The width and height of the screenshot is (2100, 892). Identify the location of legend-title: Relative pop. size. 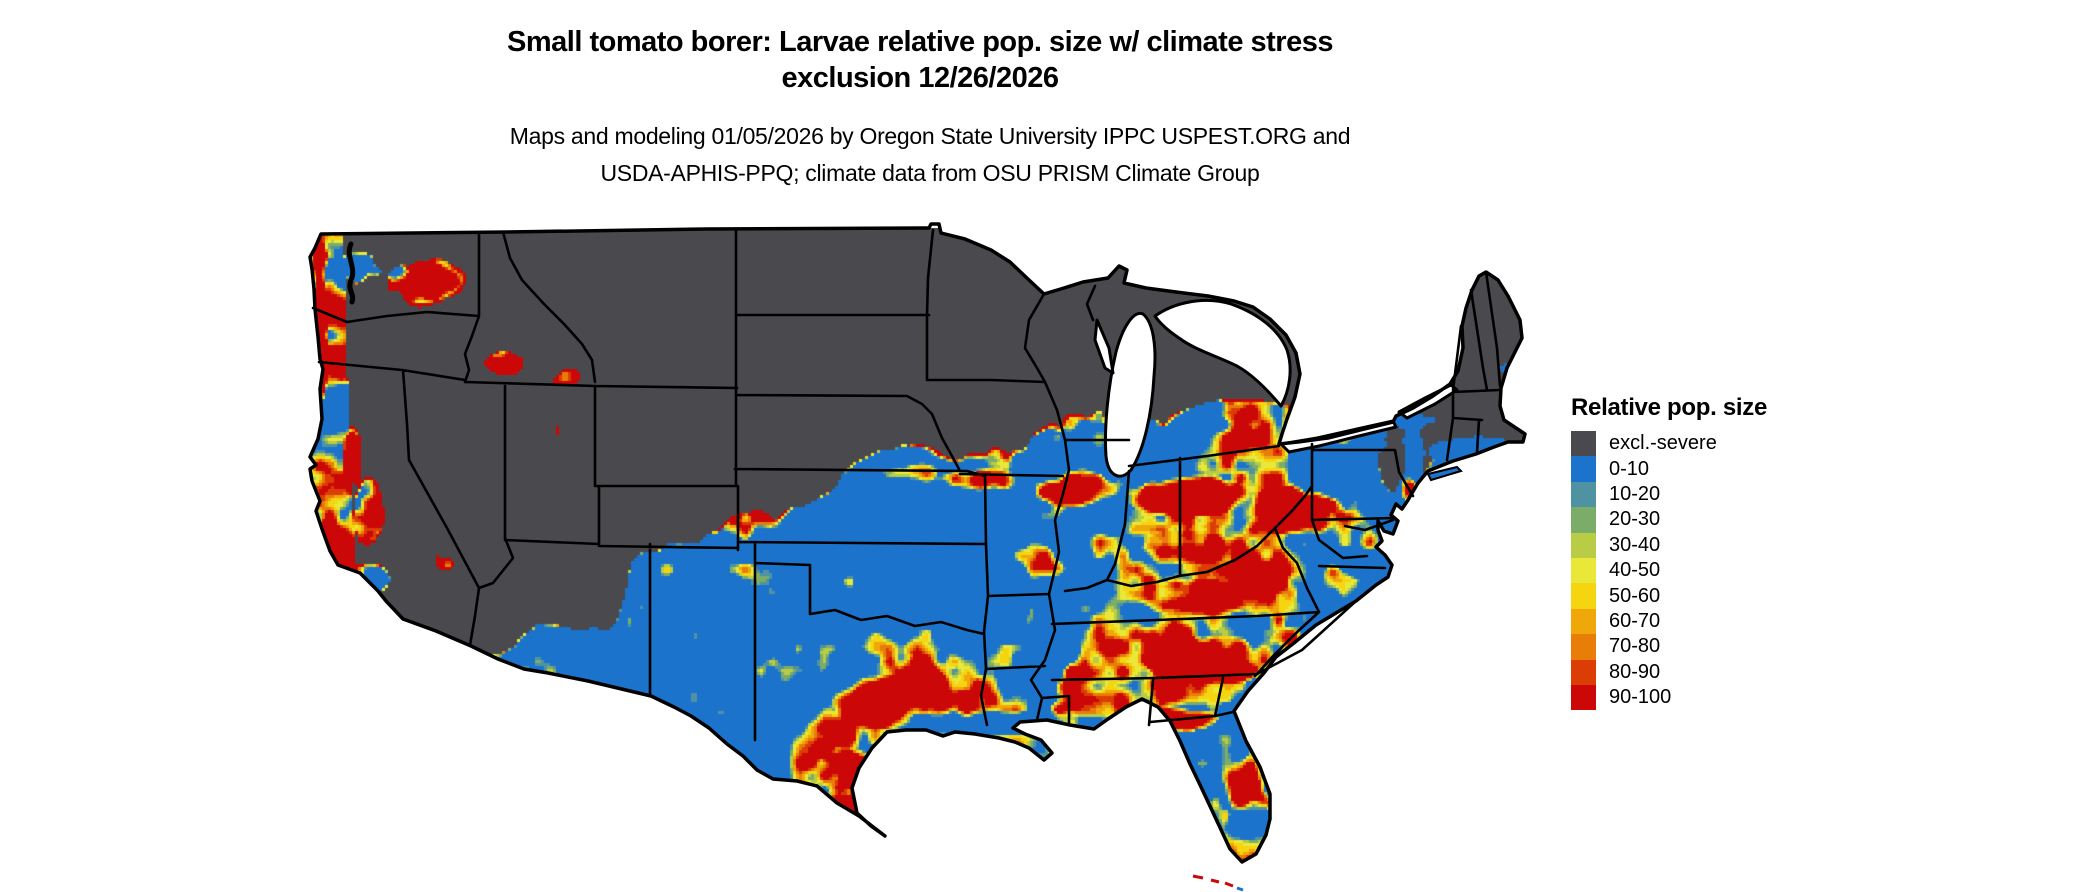
(1669, 407).